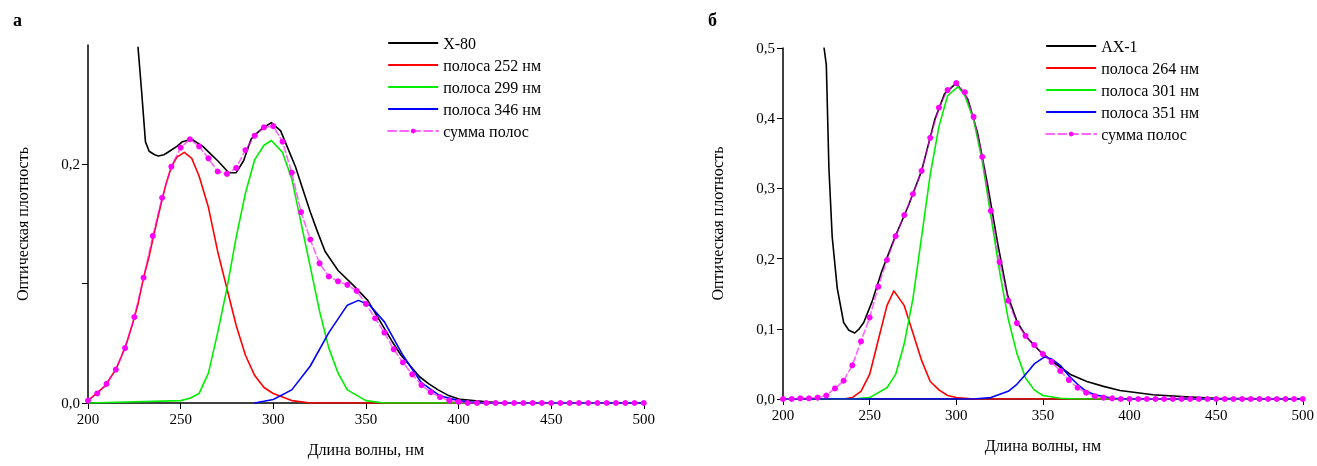 The width and height of the screenshot is (1317, 466). Describe the element at coordinates (765, 48) in the screenshot. I see `y-tick-label: 0,5` at that location.